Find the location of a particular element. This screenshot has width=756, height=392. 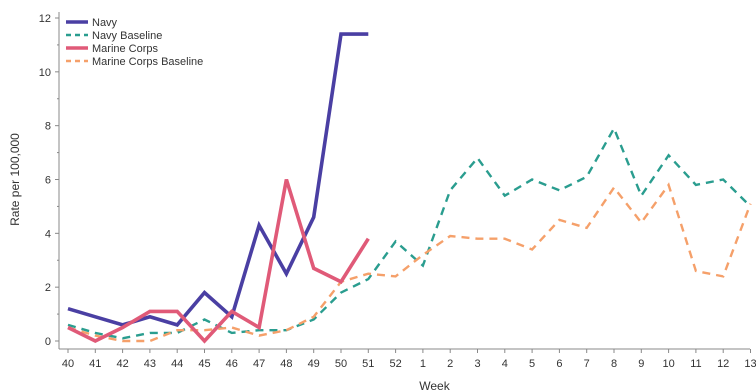

y-tick-label: 2 is located at coordinates (48, 288).